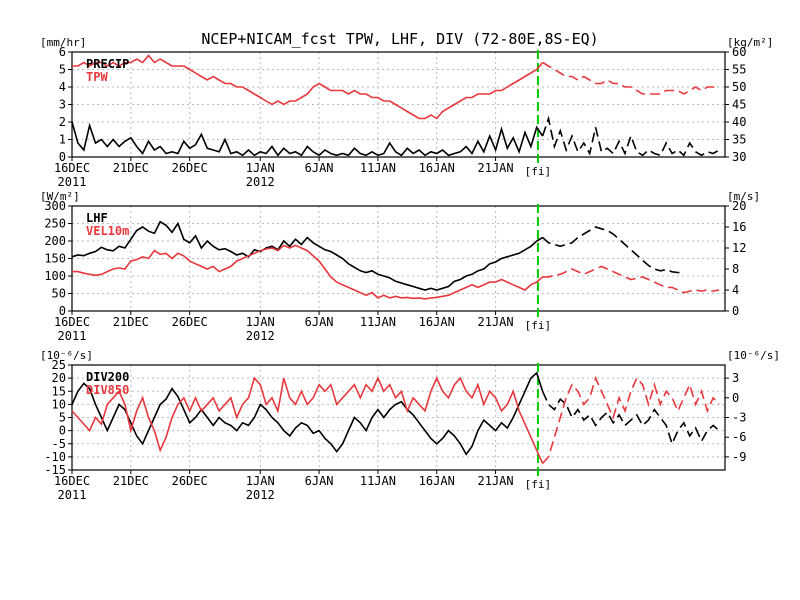 The height and width of the screenshot is (600, 800). I want to click on legend-entry-lhf: LHF, so click(97, 218).